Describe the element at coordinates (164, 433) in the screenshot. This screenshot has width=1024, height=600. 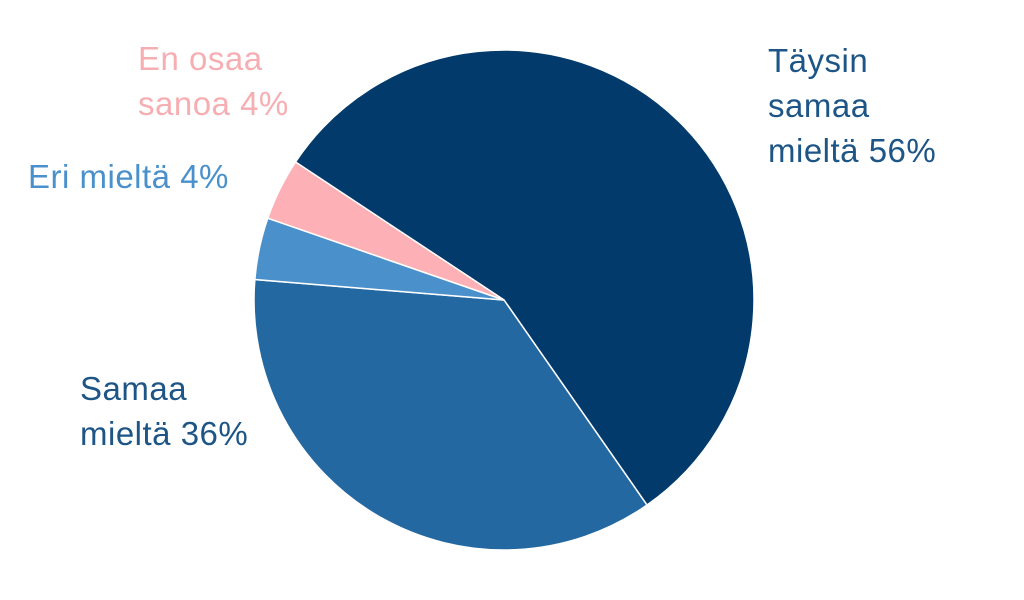
I see `label-line: mieltä 36%` at that location.